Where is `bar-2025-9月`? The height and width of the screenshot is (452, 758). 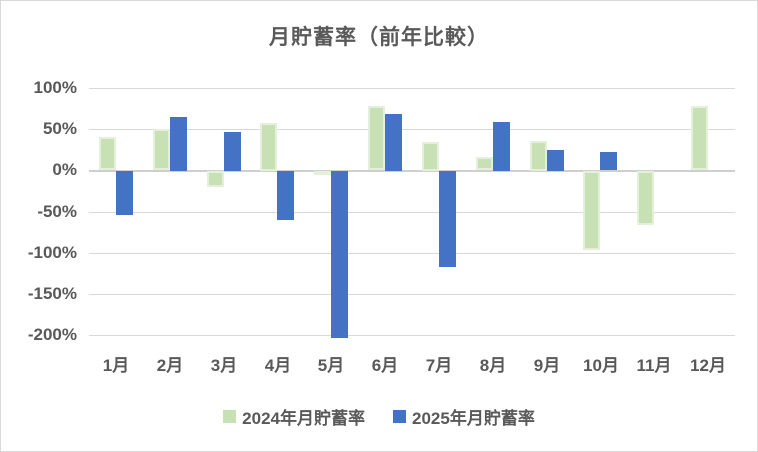
bar-2025-9月 is located at coordinates (555, 160).